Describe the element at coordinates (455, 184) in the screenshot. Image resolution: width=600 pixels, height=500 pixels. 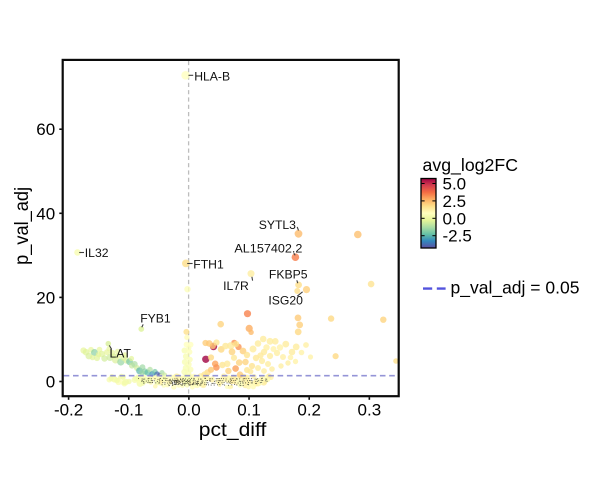
I see `svg-text: 5.0` at that location.